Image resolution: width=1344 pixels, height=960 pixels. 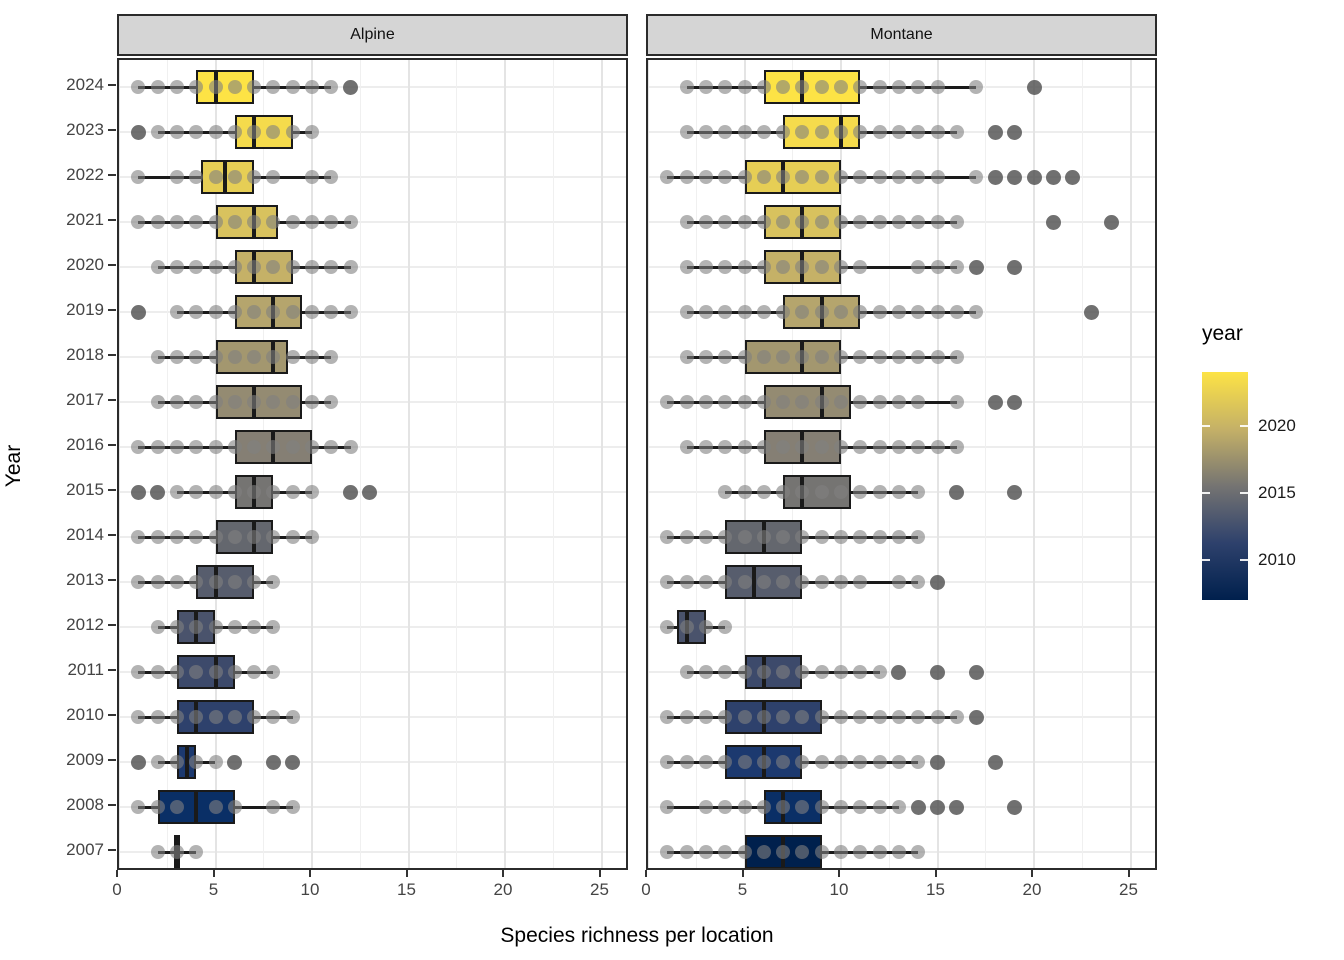 I want to click on facet-strip-montane: Montane, so click(x=901, y=35).